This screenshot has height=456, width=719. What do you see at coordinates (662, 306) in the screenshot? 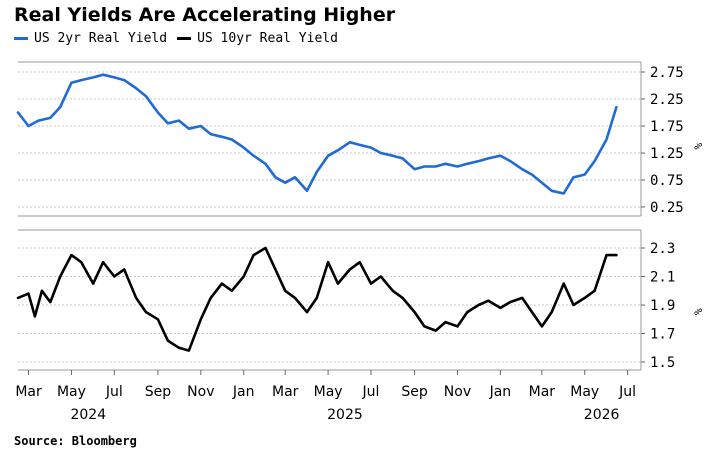
I see `bottom-y-tick-label: 1.9` at bounding box center [662, 306].